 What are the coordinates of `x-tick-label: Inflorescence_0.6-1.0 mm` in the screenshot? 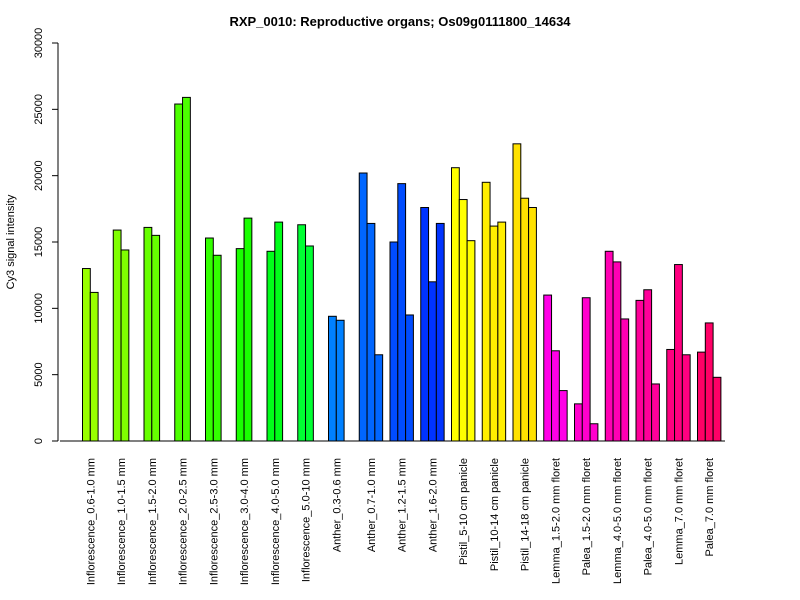 It's located at (91, 521).